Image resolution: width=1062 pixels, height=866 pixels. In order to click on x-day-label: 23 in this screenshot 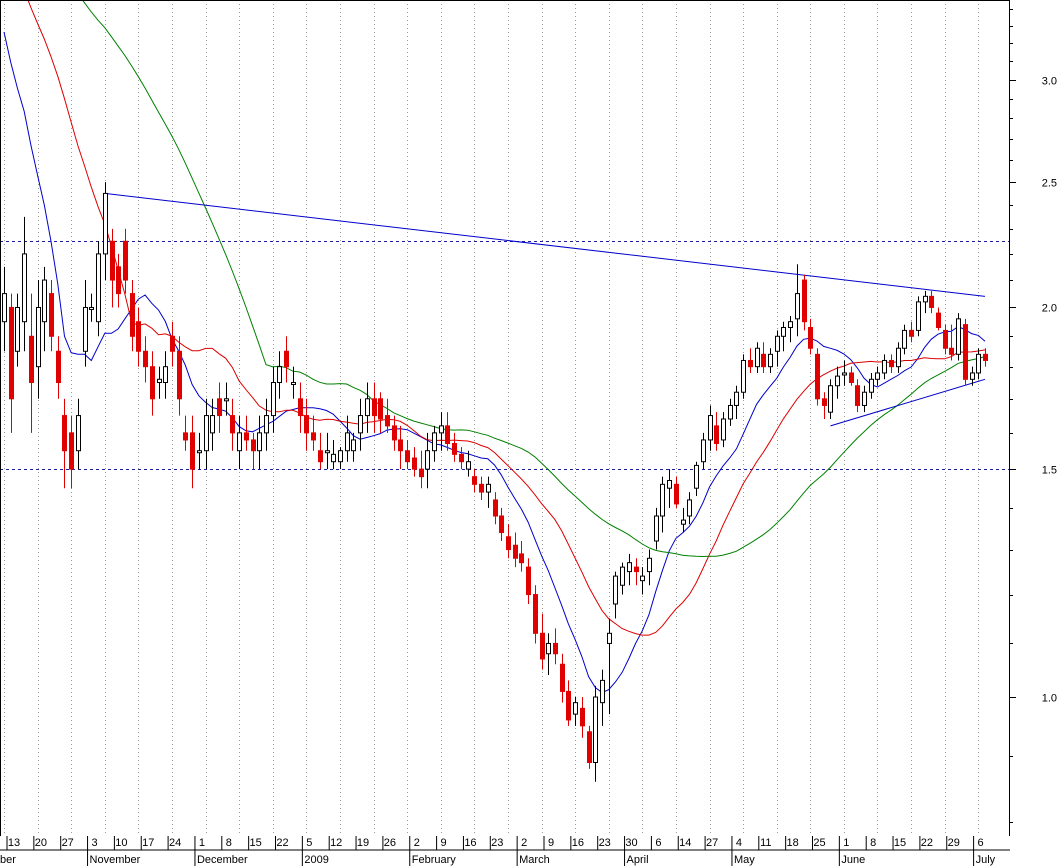, I will do `click(605, 843)`.